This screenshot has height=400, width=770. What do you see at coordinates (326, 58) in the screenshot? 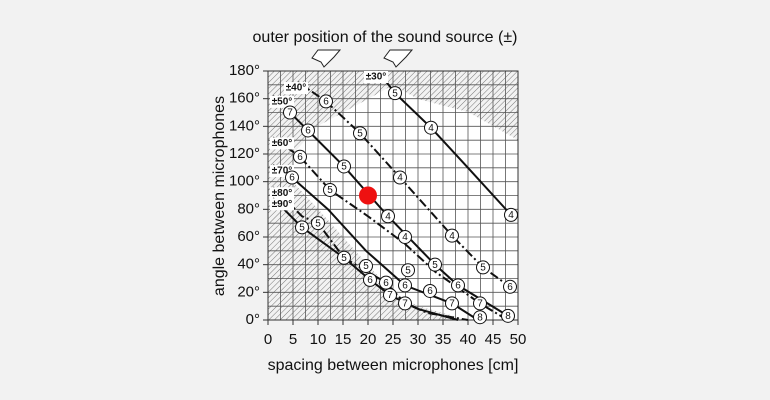
I see `arrow-left` at bounding box center [326, 58].